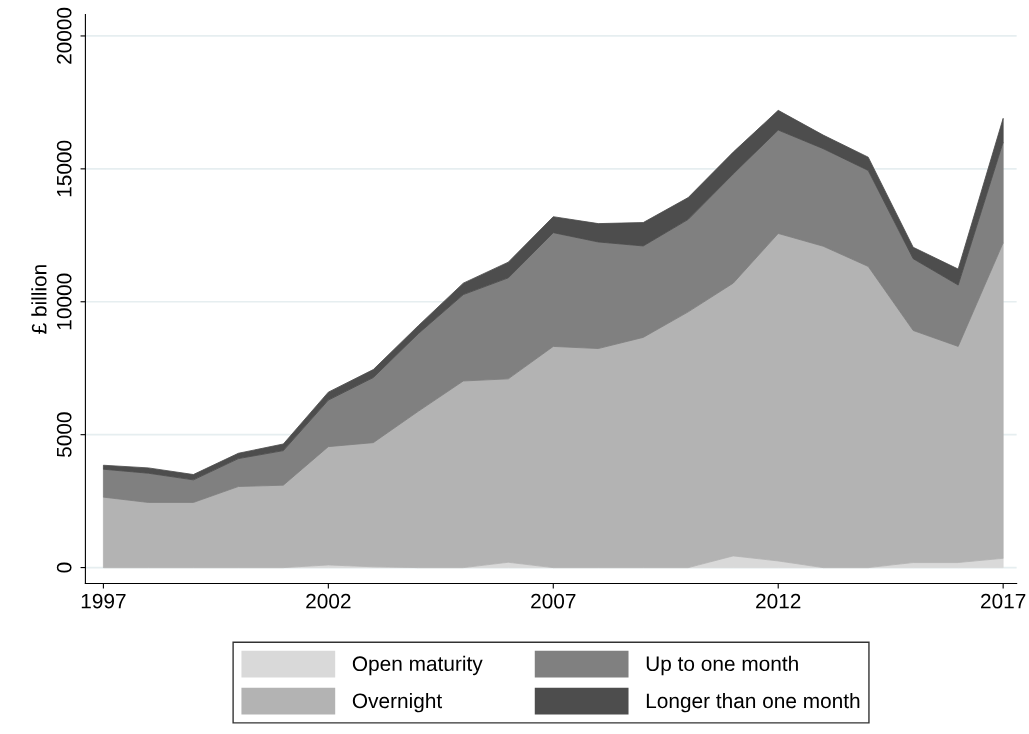 The width and height of the screenshot is (1029, 734). Describe the element at coordinates (64, 435) in the screenshot. I see `y-tick-label: 5000` at that location.